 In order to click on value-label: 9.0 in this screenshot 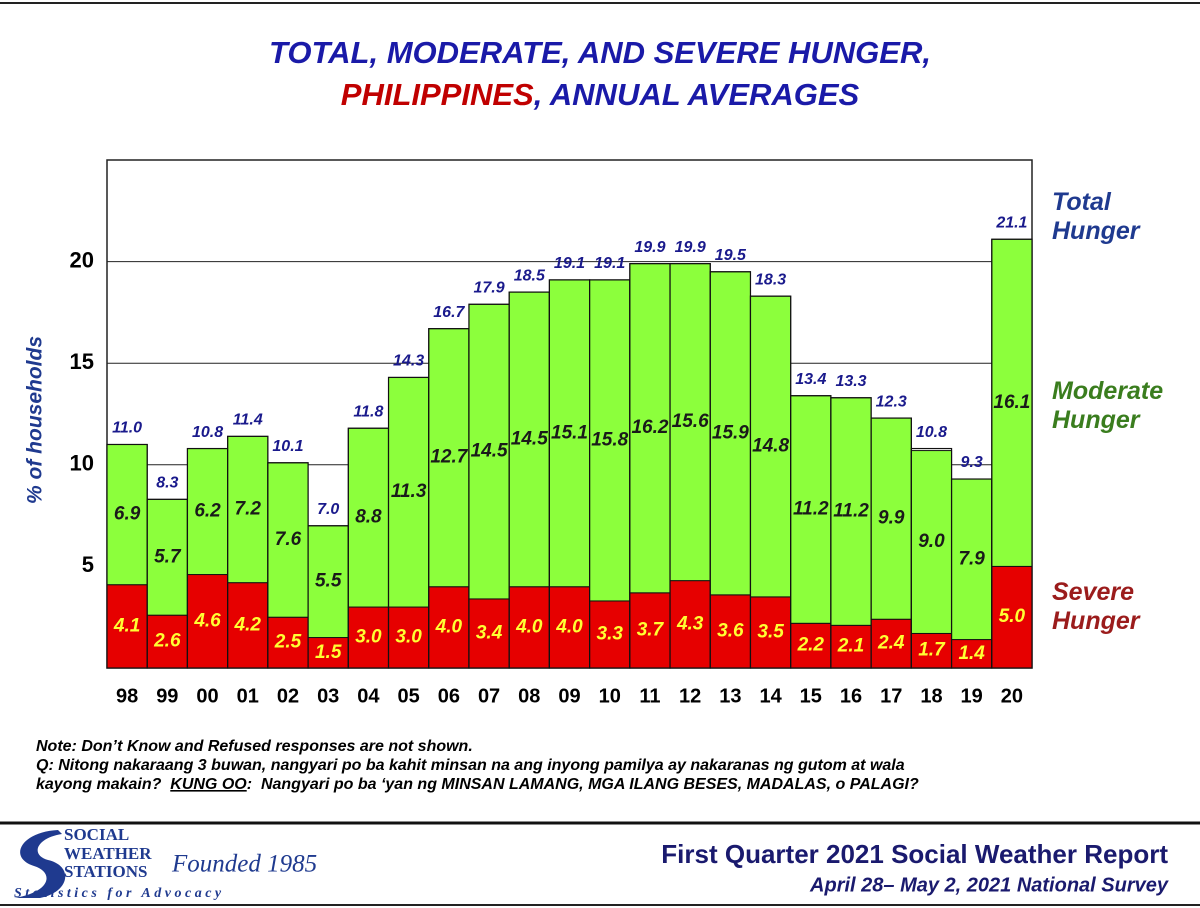, I will do `click(931, 541)`.